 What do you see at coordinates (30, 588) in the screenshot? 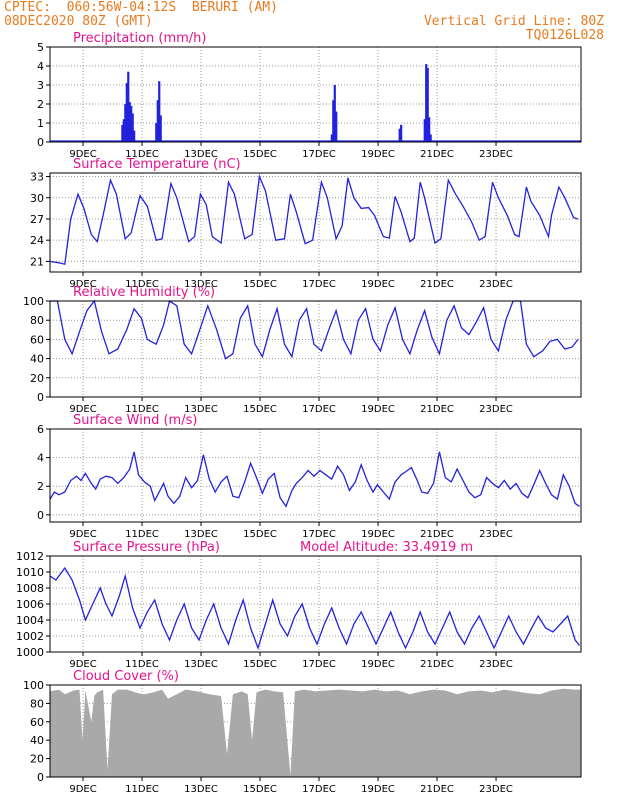
I see `ytick-label-pres-4: 1008` at bounding box center [30, 588].